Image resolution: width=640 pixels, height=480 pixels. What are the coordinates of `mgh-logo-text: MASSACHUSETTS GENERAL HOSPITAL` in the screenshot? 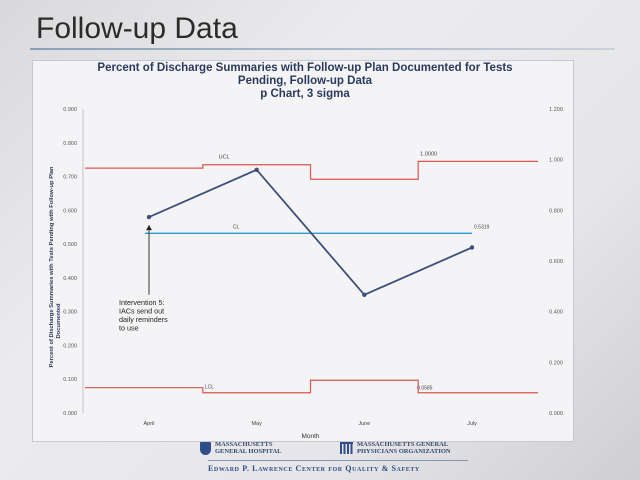 It's located at (248, 448).